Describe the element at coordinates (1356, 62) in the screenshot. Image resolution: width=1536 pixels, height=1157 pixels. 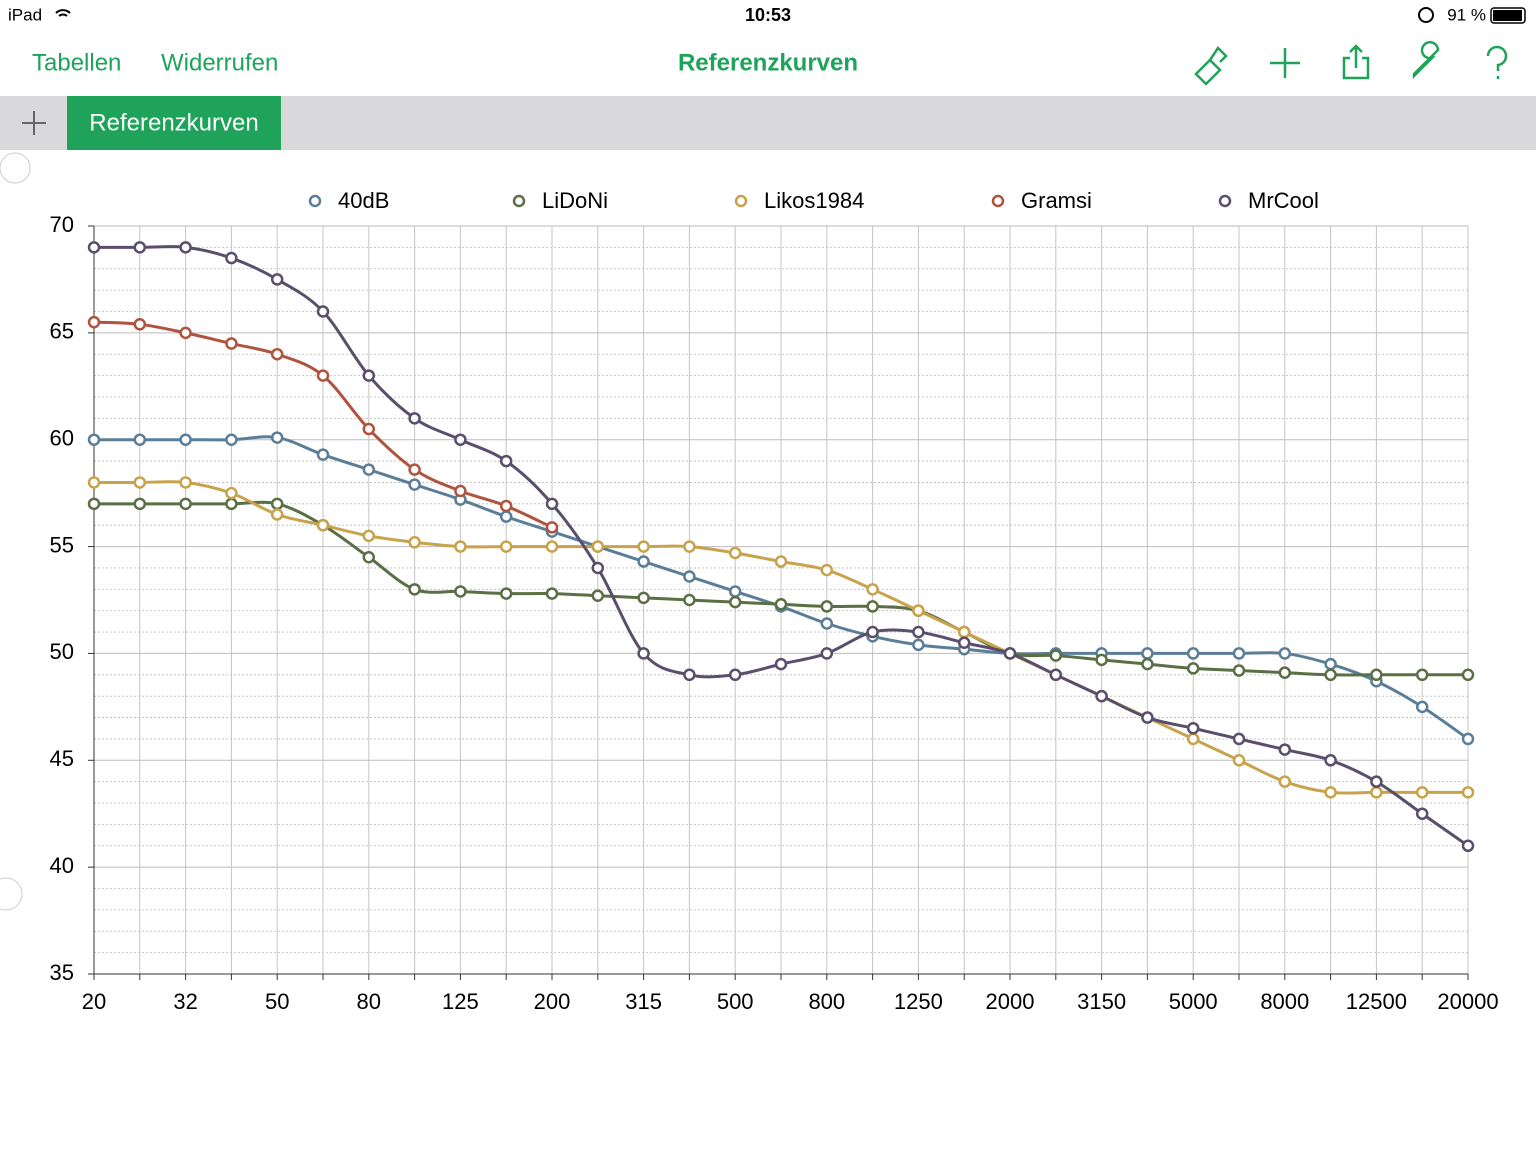
I see `share-button` at that location.